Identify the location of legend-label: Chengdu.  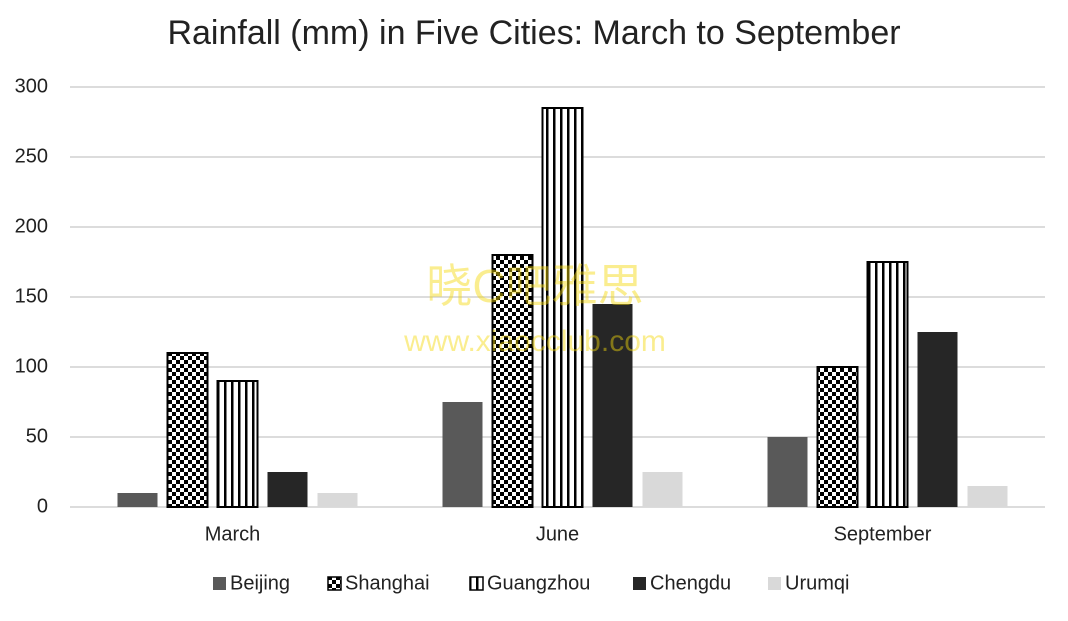
(690, 583).